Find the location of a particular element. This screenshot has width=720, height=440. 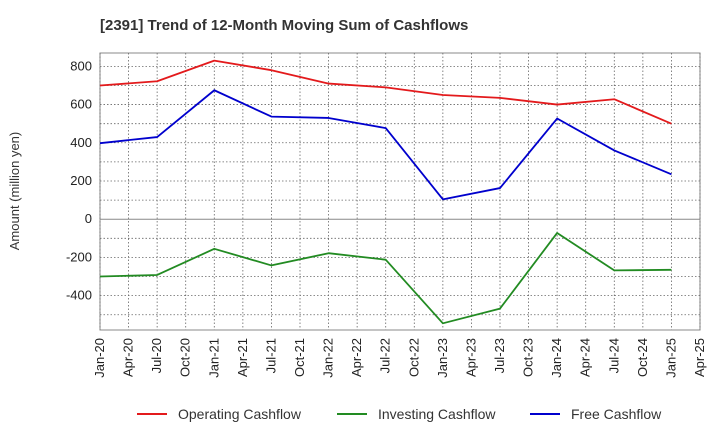

x-tick-label: Apr-21 is located at coordinates (242, 357).